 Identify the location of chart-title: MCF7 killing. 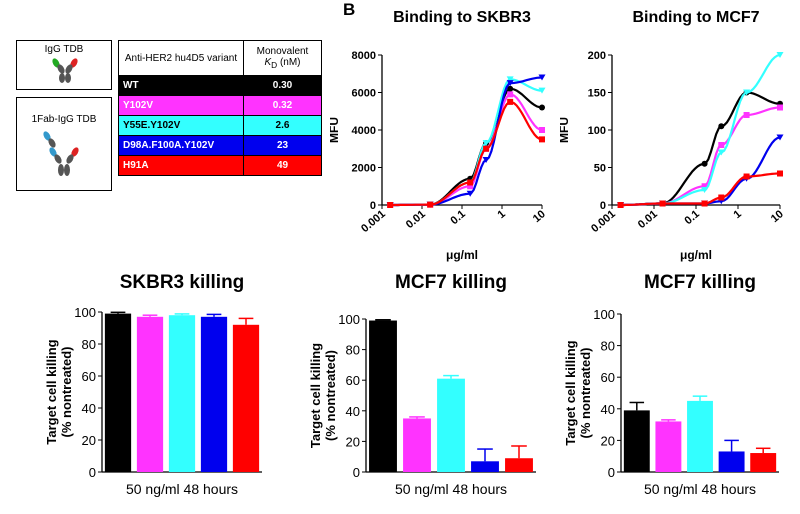
(700, 282).